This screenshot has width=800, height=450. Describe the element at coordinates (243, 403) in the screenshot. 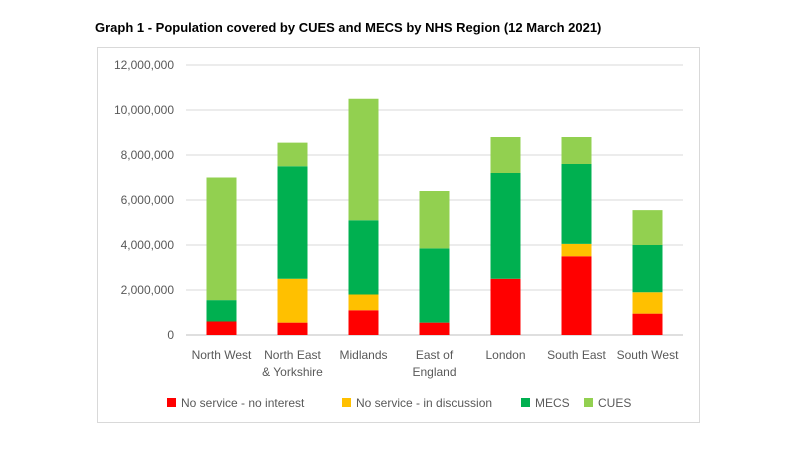

I see `legend-label: No service - no interest` at that location.